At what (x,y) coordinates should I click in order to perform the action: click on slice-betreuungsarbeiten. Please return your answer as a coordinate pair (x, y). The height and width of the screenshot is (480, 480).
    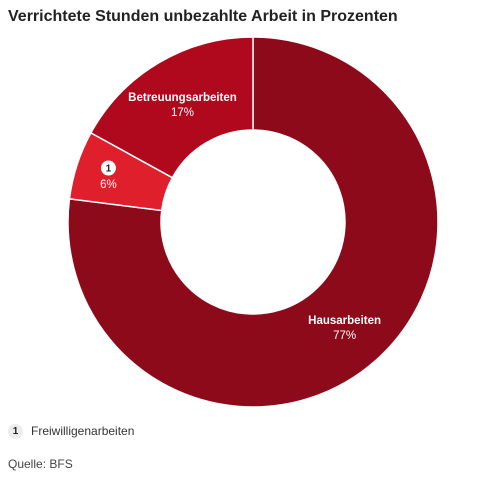
    Looking at the image, I should click on (171, 107).